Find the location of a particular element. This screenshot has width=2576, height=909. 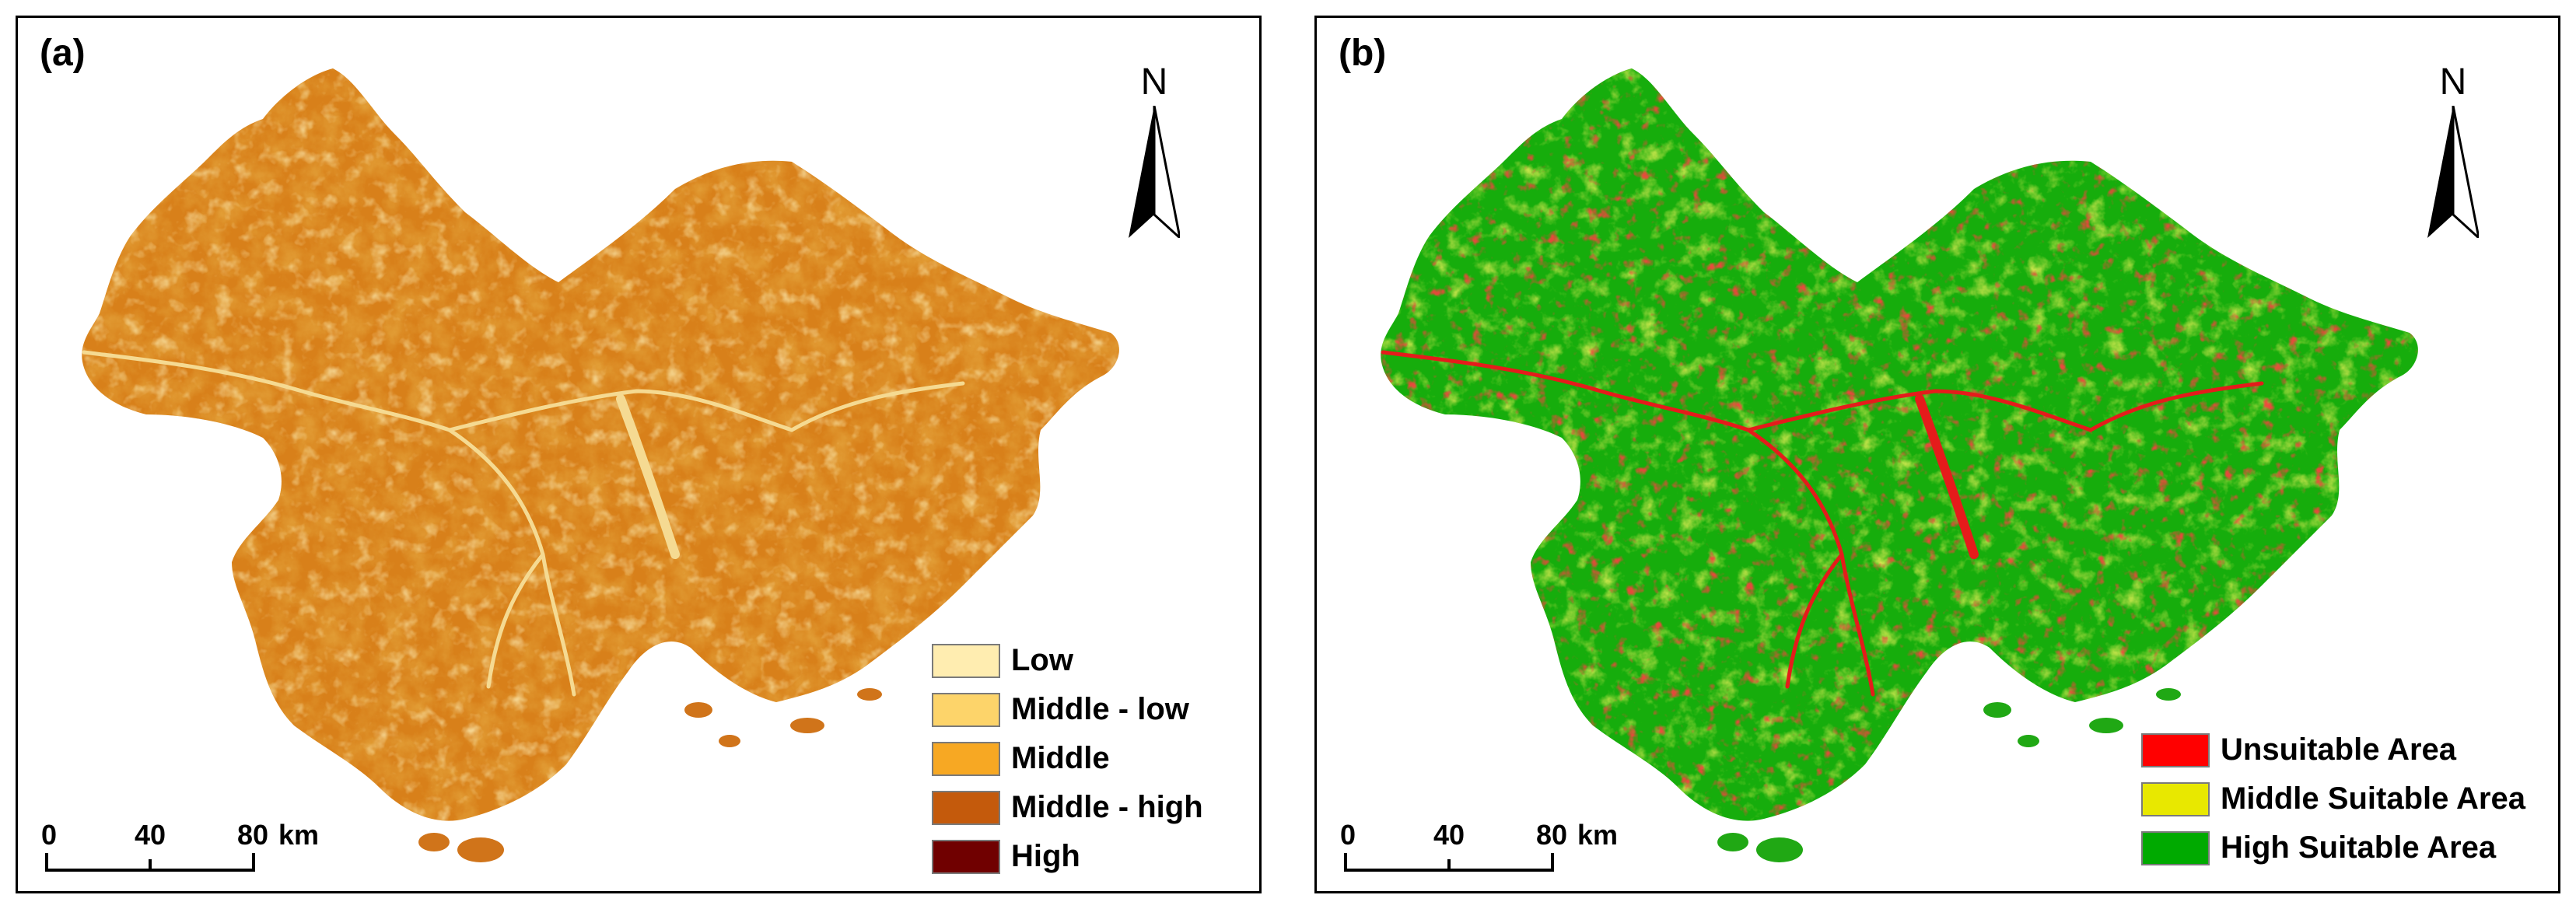

rivers-b is located at coordinates (1822, 524).